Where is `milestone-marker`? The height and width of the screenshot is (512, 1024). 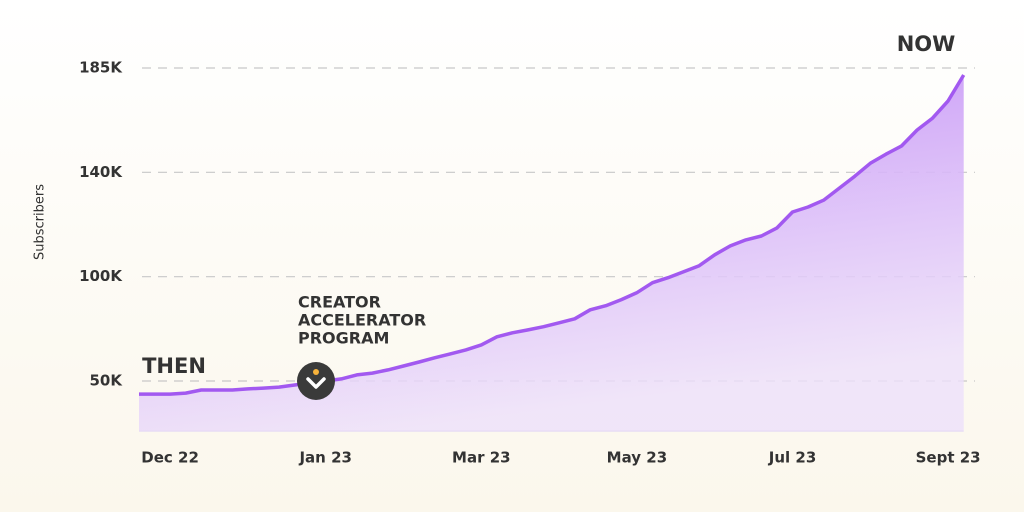 milestone-marker is located at coordinates (316, 381).